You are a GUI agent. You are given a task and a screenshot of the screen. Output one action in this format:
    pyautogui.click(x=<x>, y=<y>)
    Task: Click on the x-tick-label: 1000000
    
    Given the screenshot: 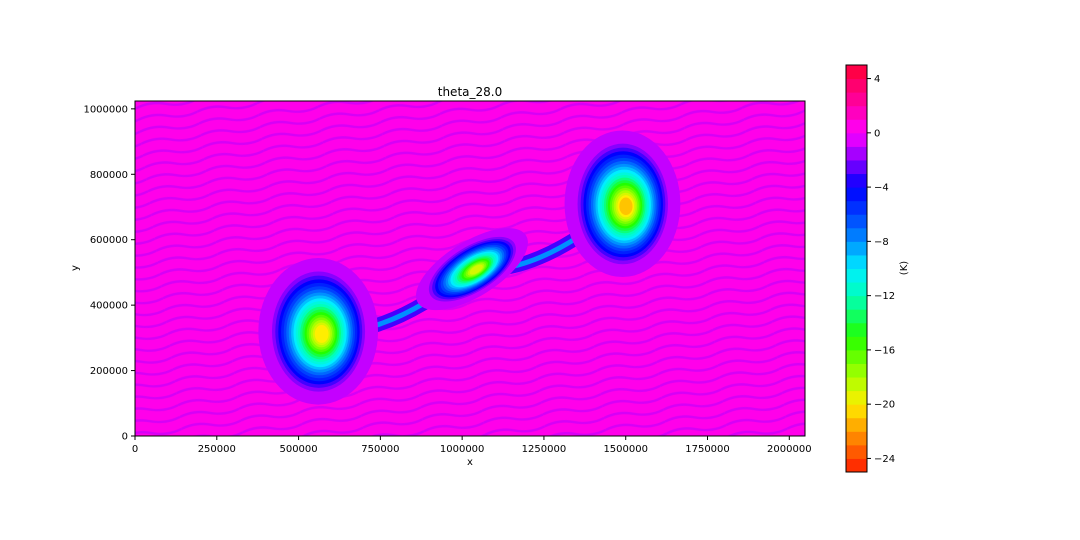 What is the action you would take?
    pyautogui.click(x=462, y=449)
    